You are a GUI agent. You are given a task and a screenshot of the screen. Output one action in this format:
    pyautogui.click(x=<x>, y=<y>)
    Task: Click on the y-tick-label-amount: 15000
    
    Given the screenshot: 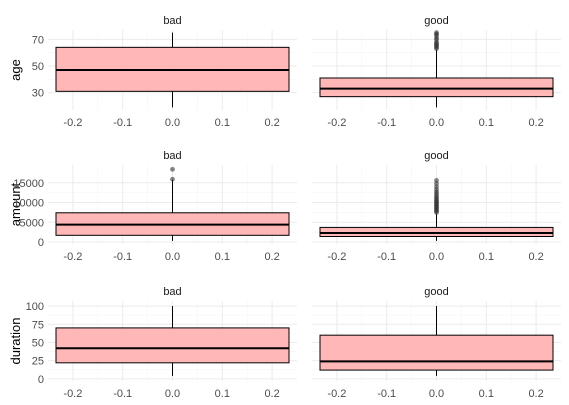 What is the action you would take?
    pyautogui.click(x=28, y=184)
    